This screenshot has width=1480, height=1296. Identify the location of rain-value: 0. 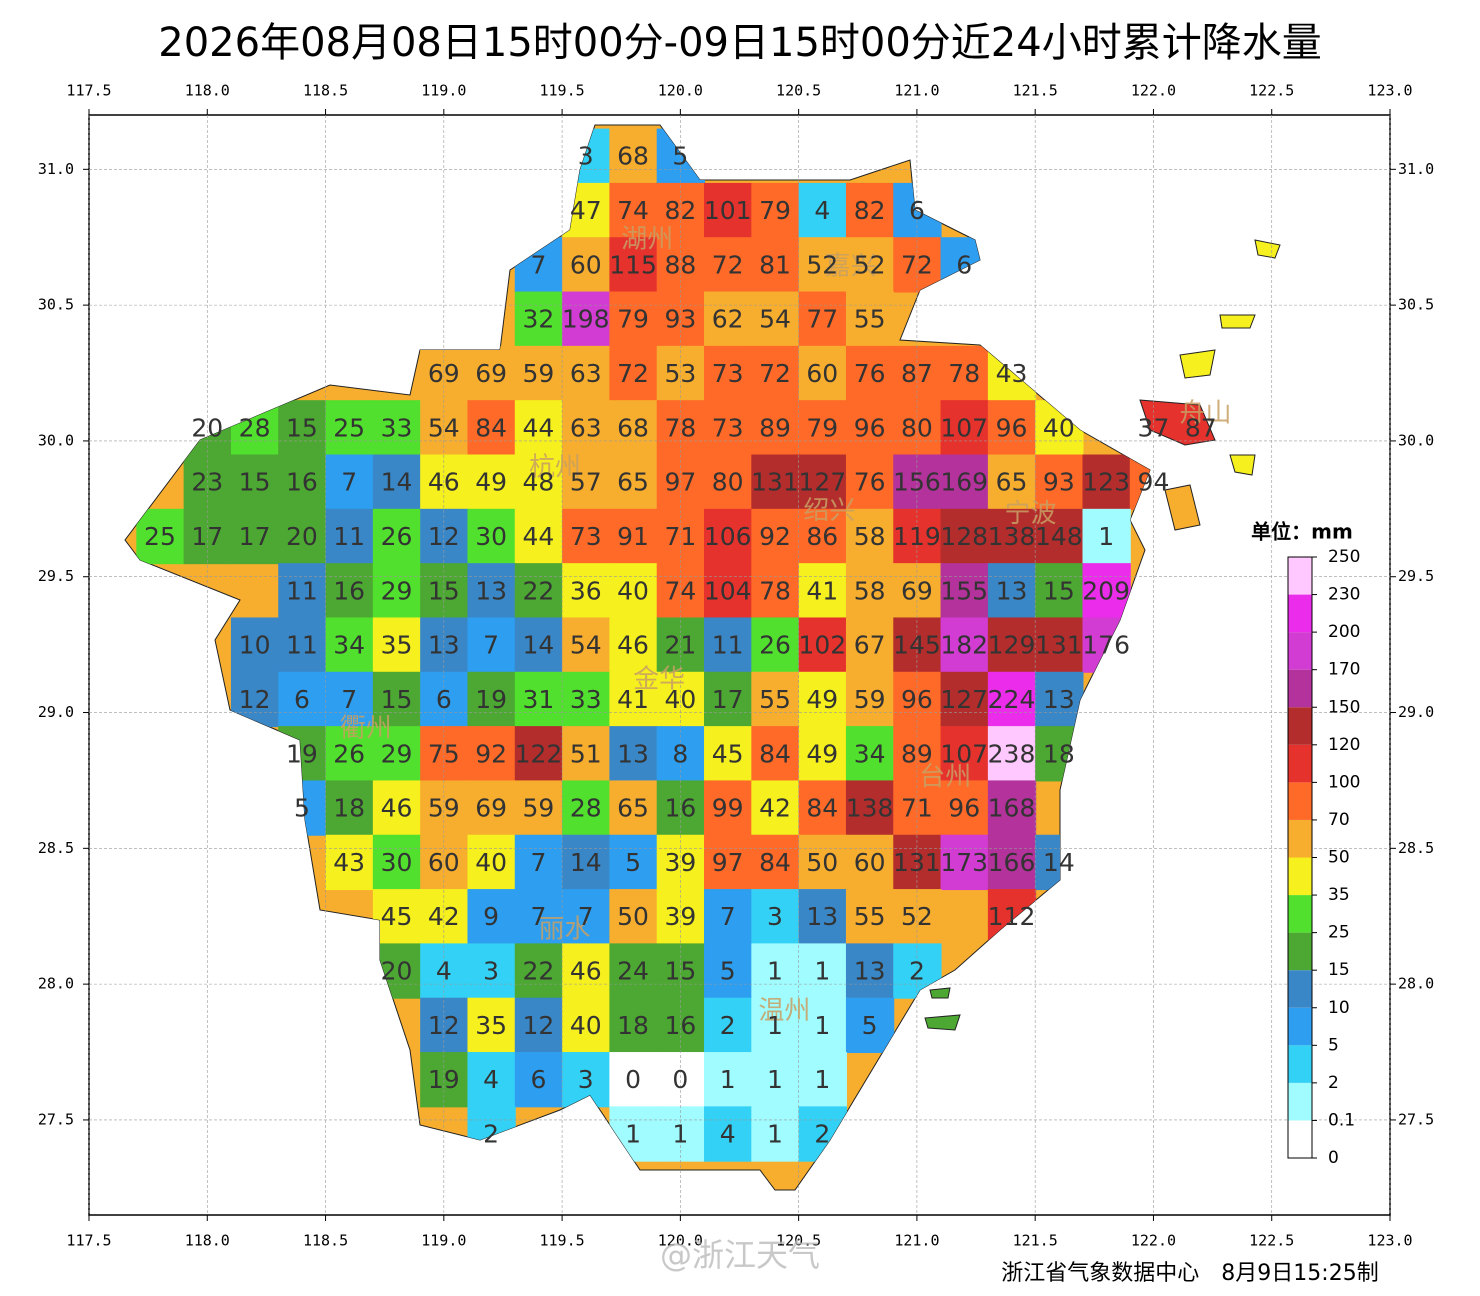
(680, 1079).